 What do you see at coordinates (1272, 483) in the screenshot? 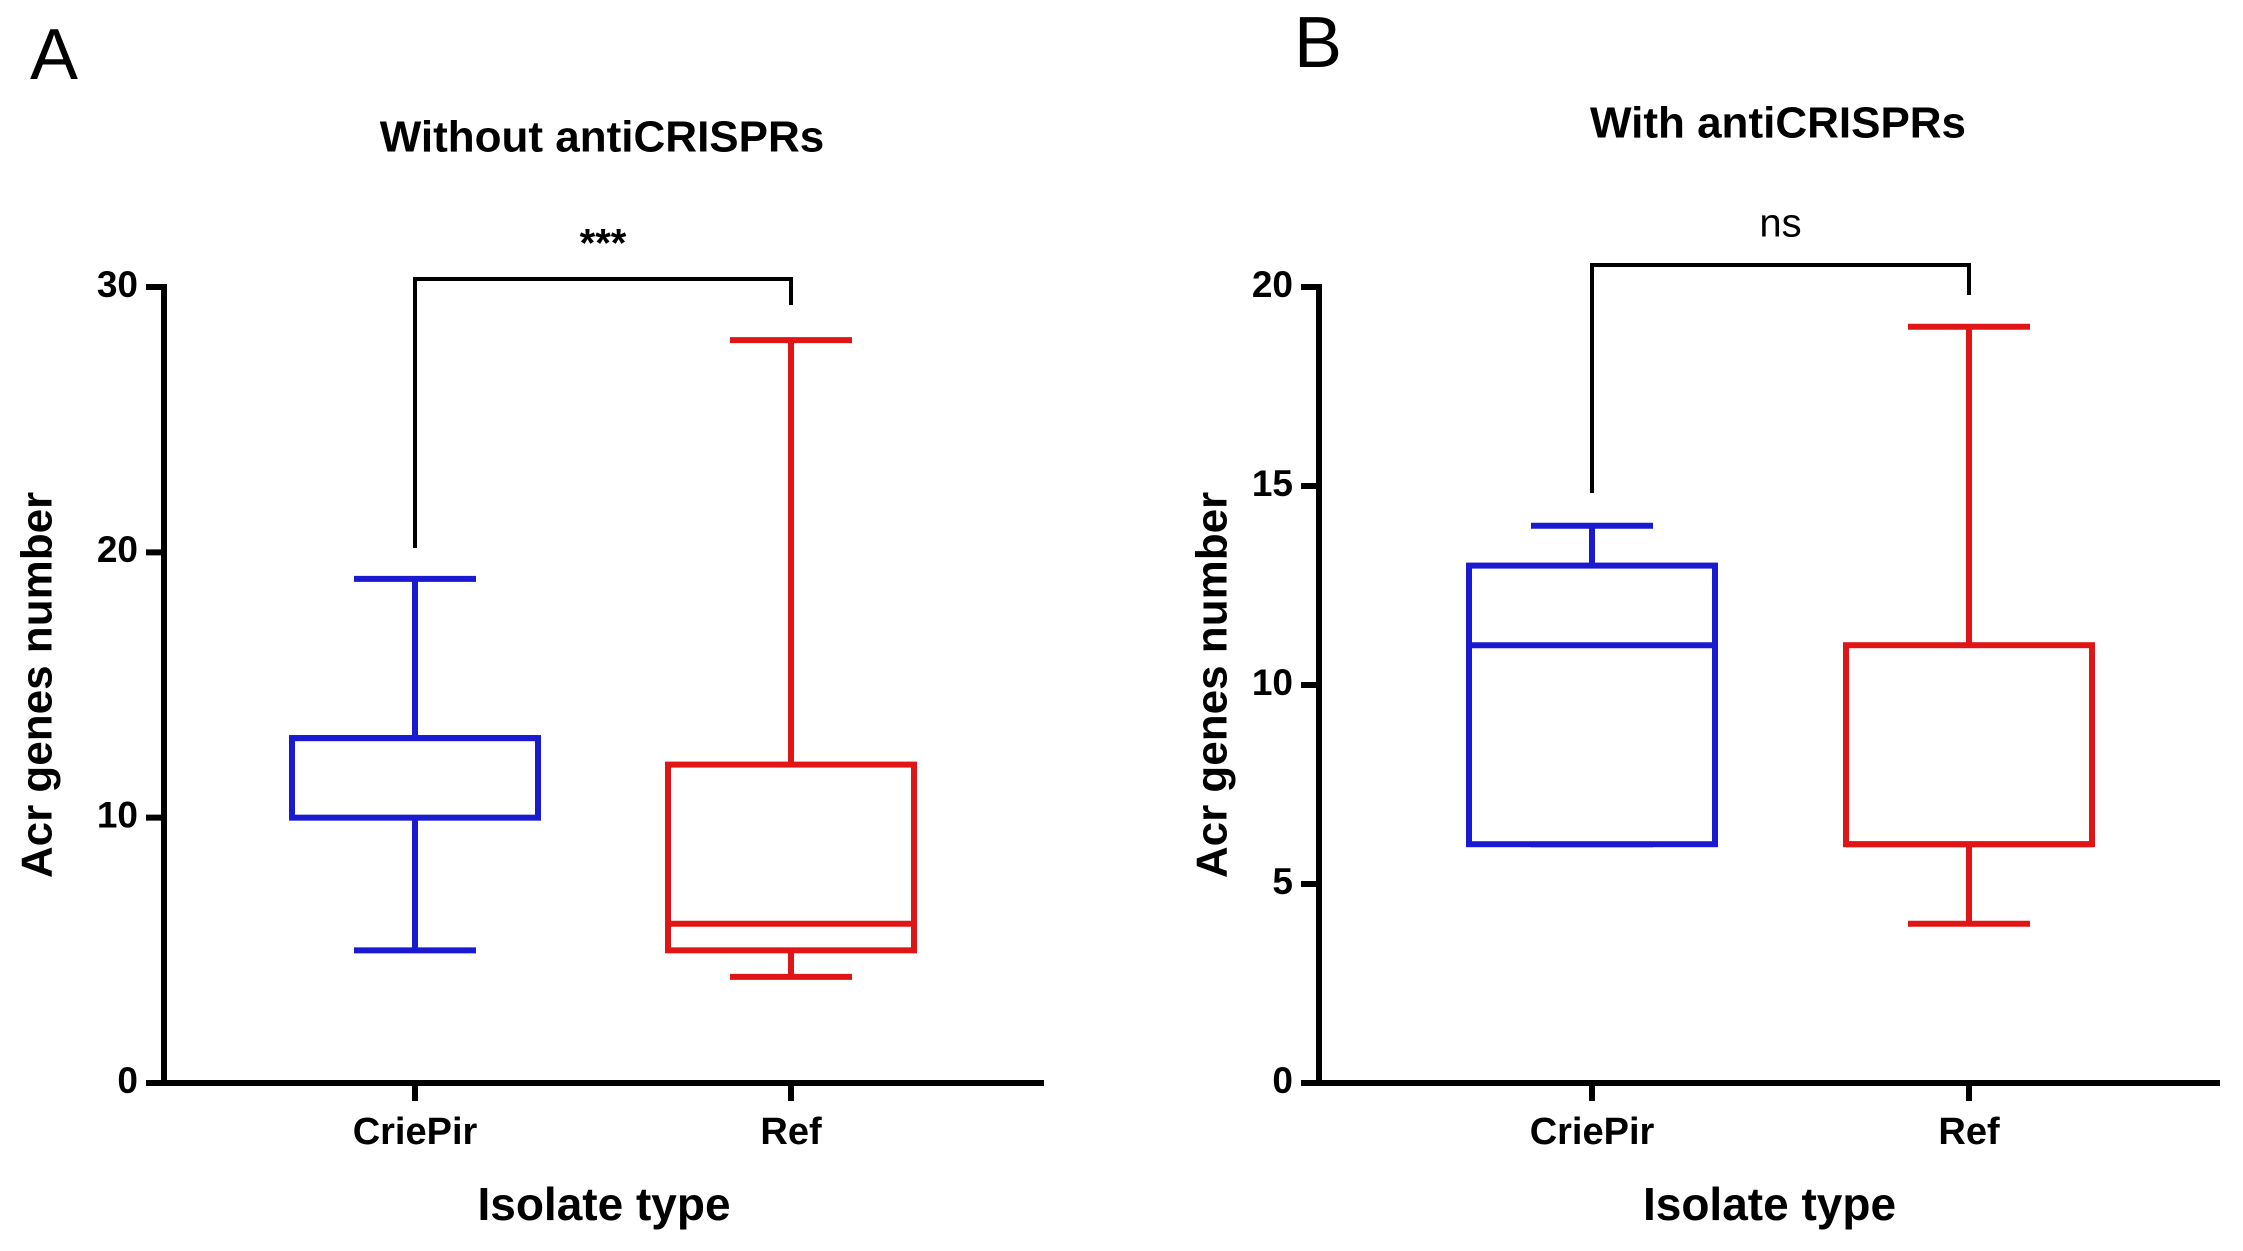
I see `y-tick-label: 15` at bounding box center [1272, 483].